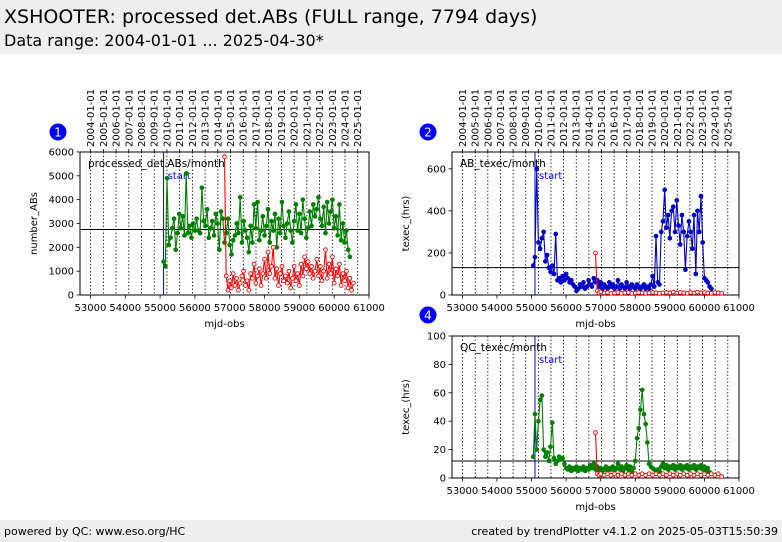 The width and height of the screenshot is (782, 542). Describe the element at coordinates (577, 118) in the screenshot. I see `date-tick-label: 2013-01-01` at that location.